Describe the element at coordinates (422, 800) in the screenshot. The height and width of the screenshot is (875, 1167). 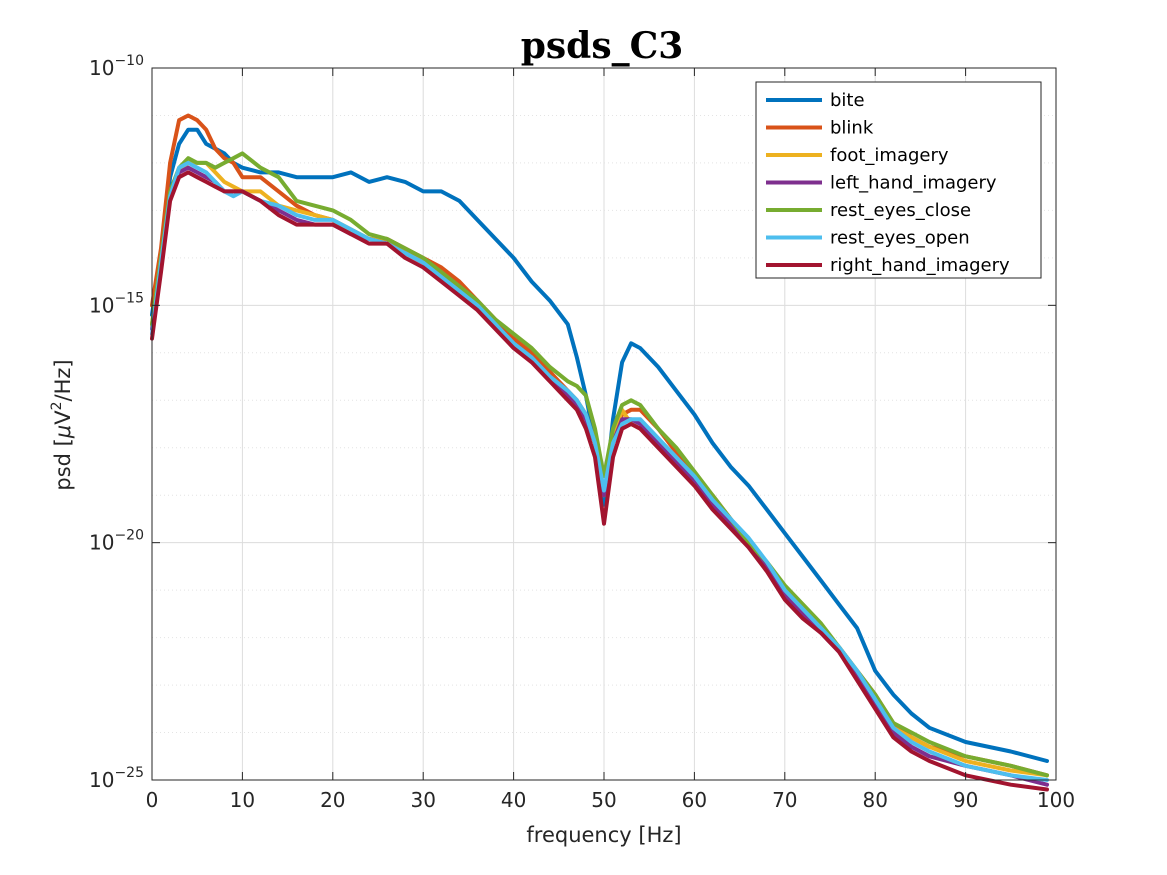
I see `x-tick-label: 30` at that location.